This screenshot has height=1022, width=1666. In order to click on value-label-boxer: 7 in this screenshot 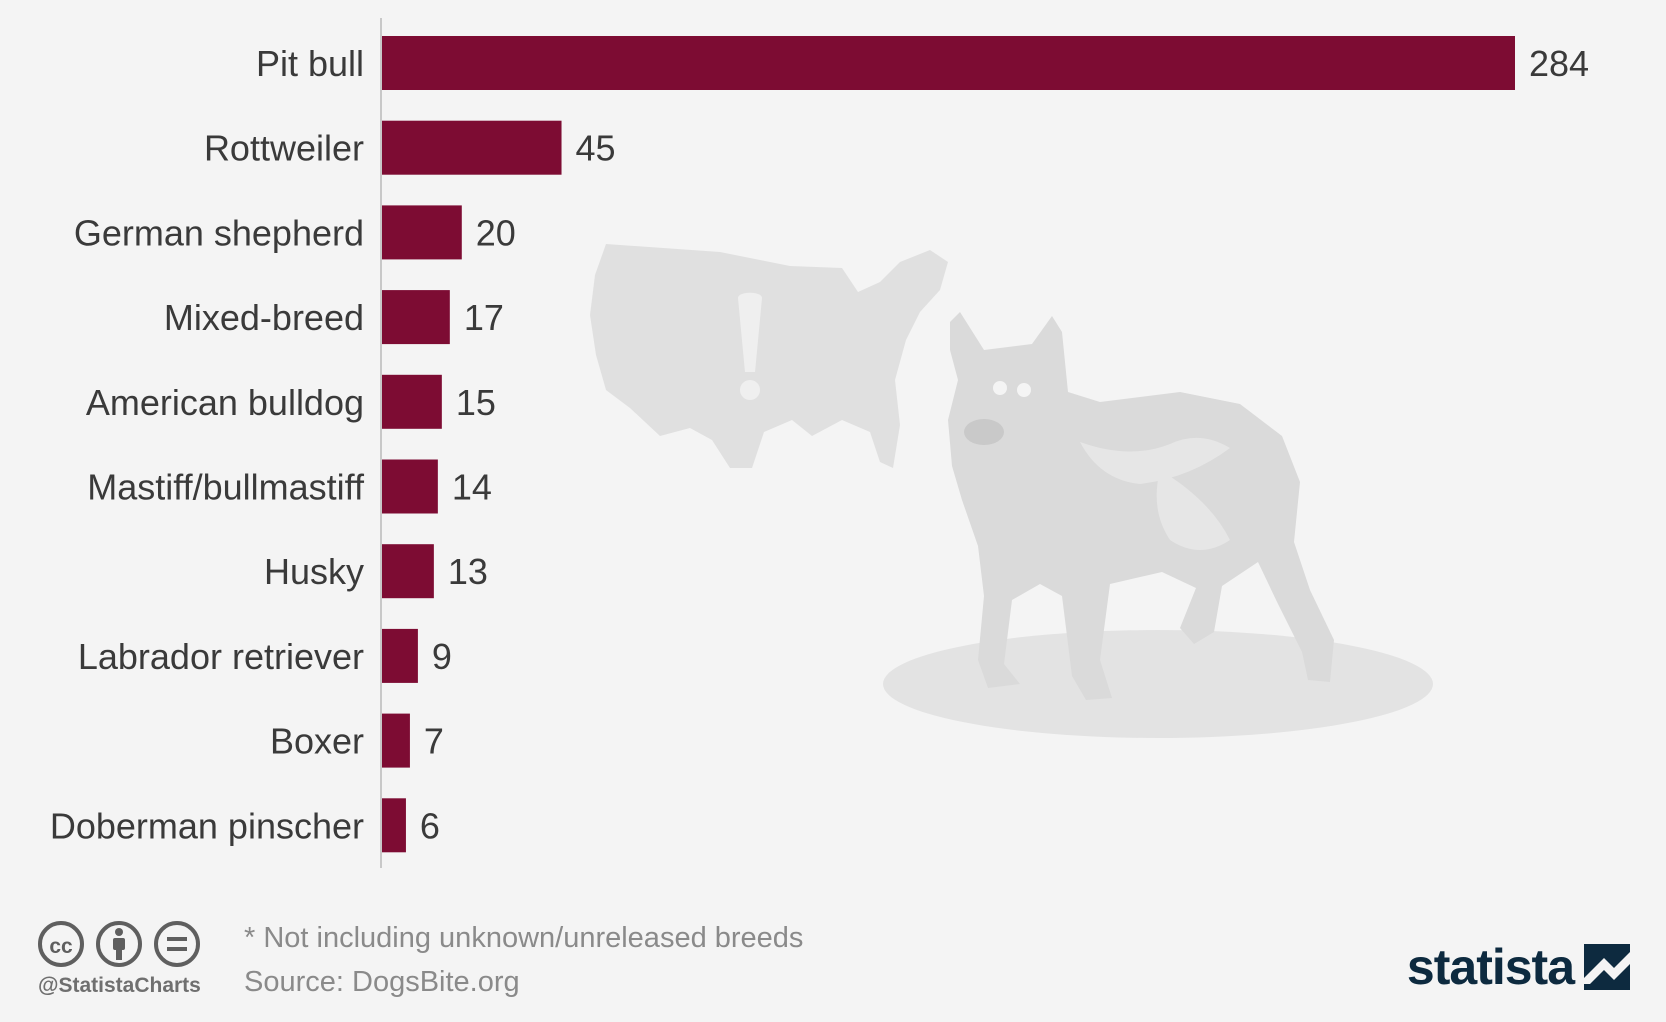, I will do `click(434, 741)`.